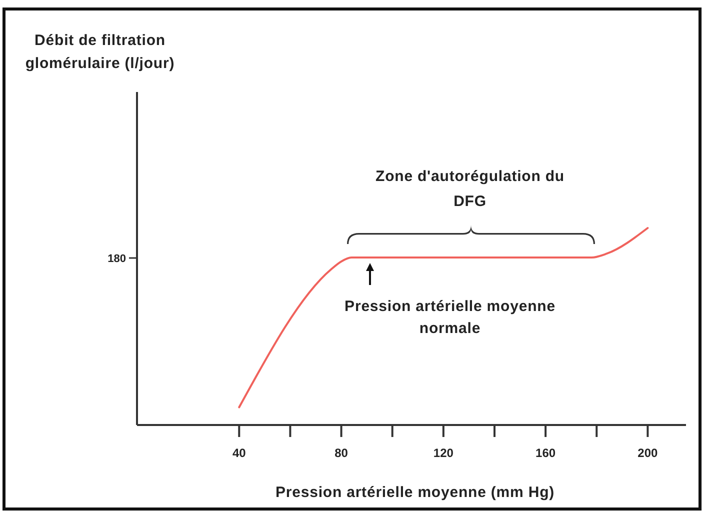  What do you see at coordinates (546, 453) in the screenshot?
I see `x-tick-label: 160` at bounding box center [546, 453].